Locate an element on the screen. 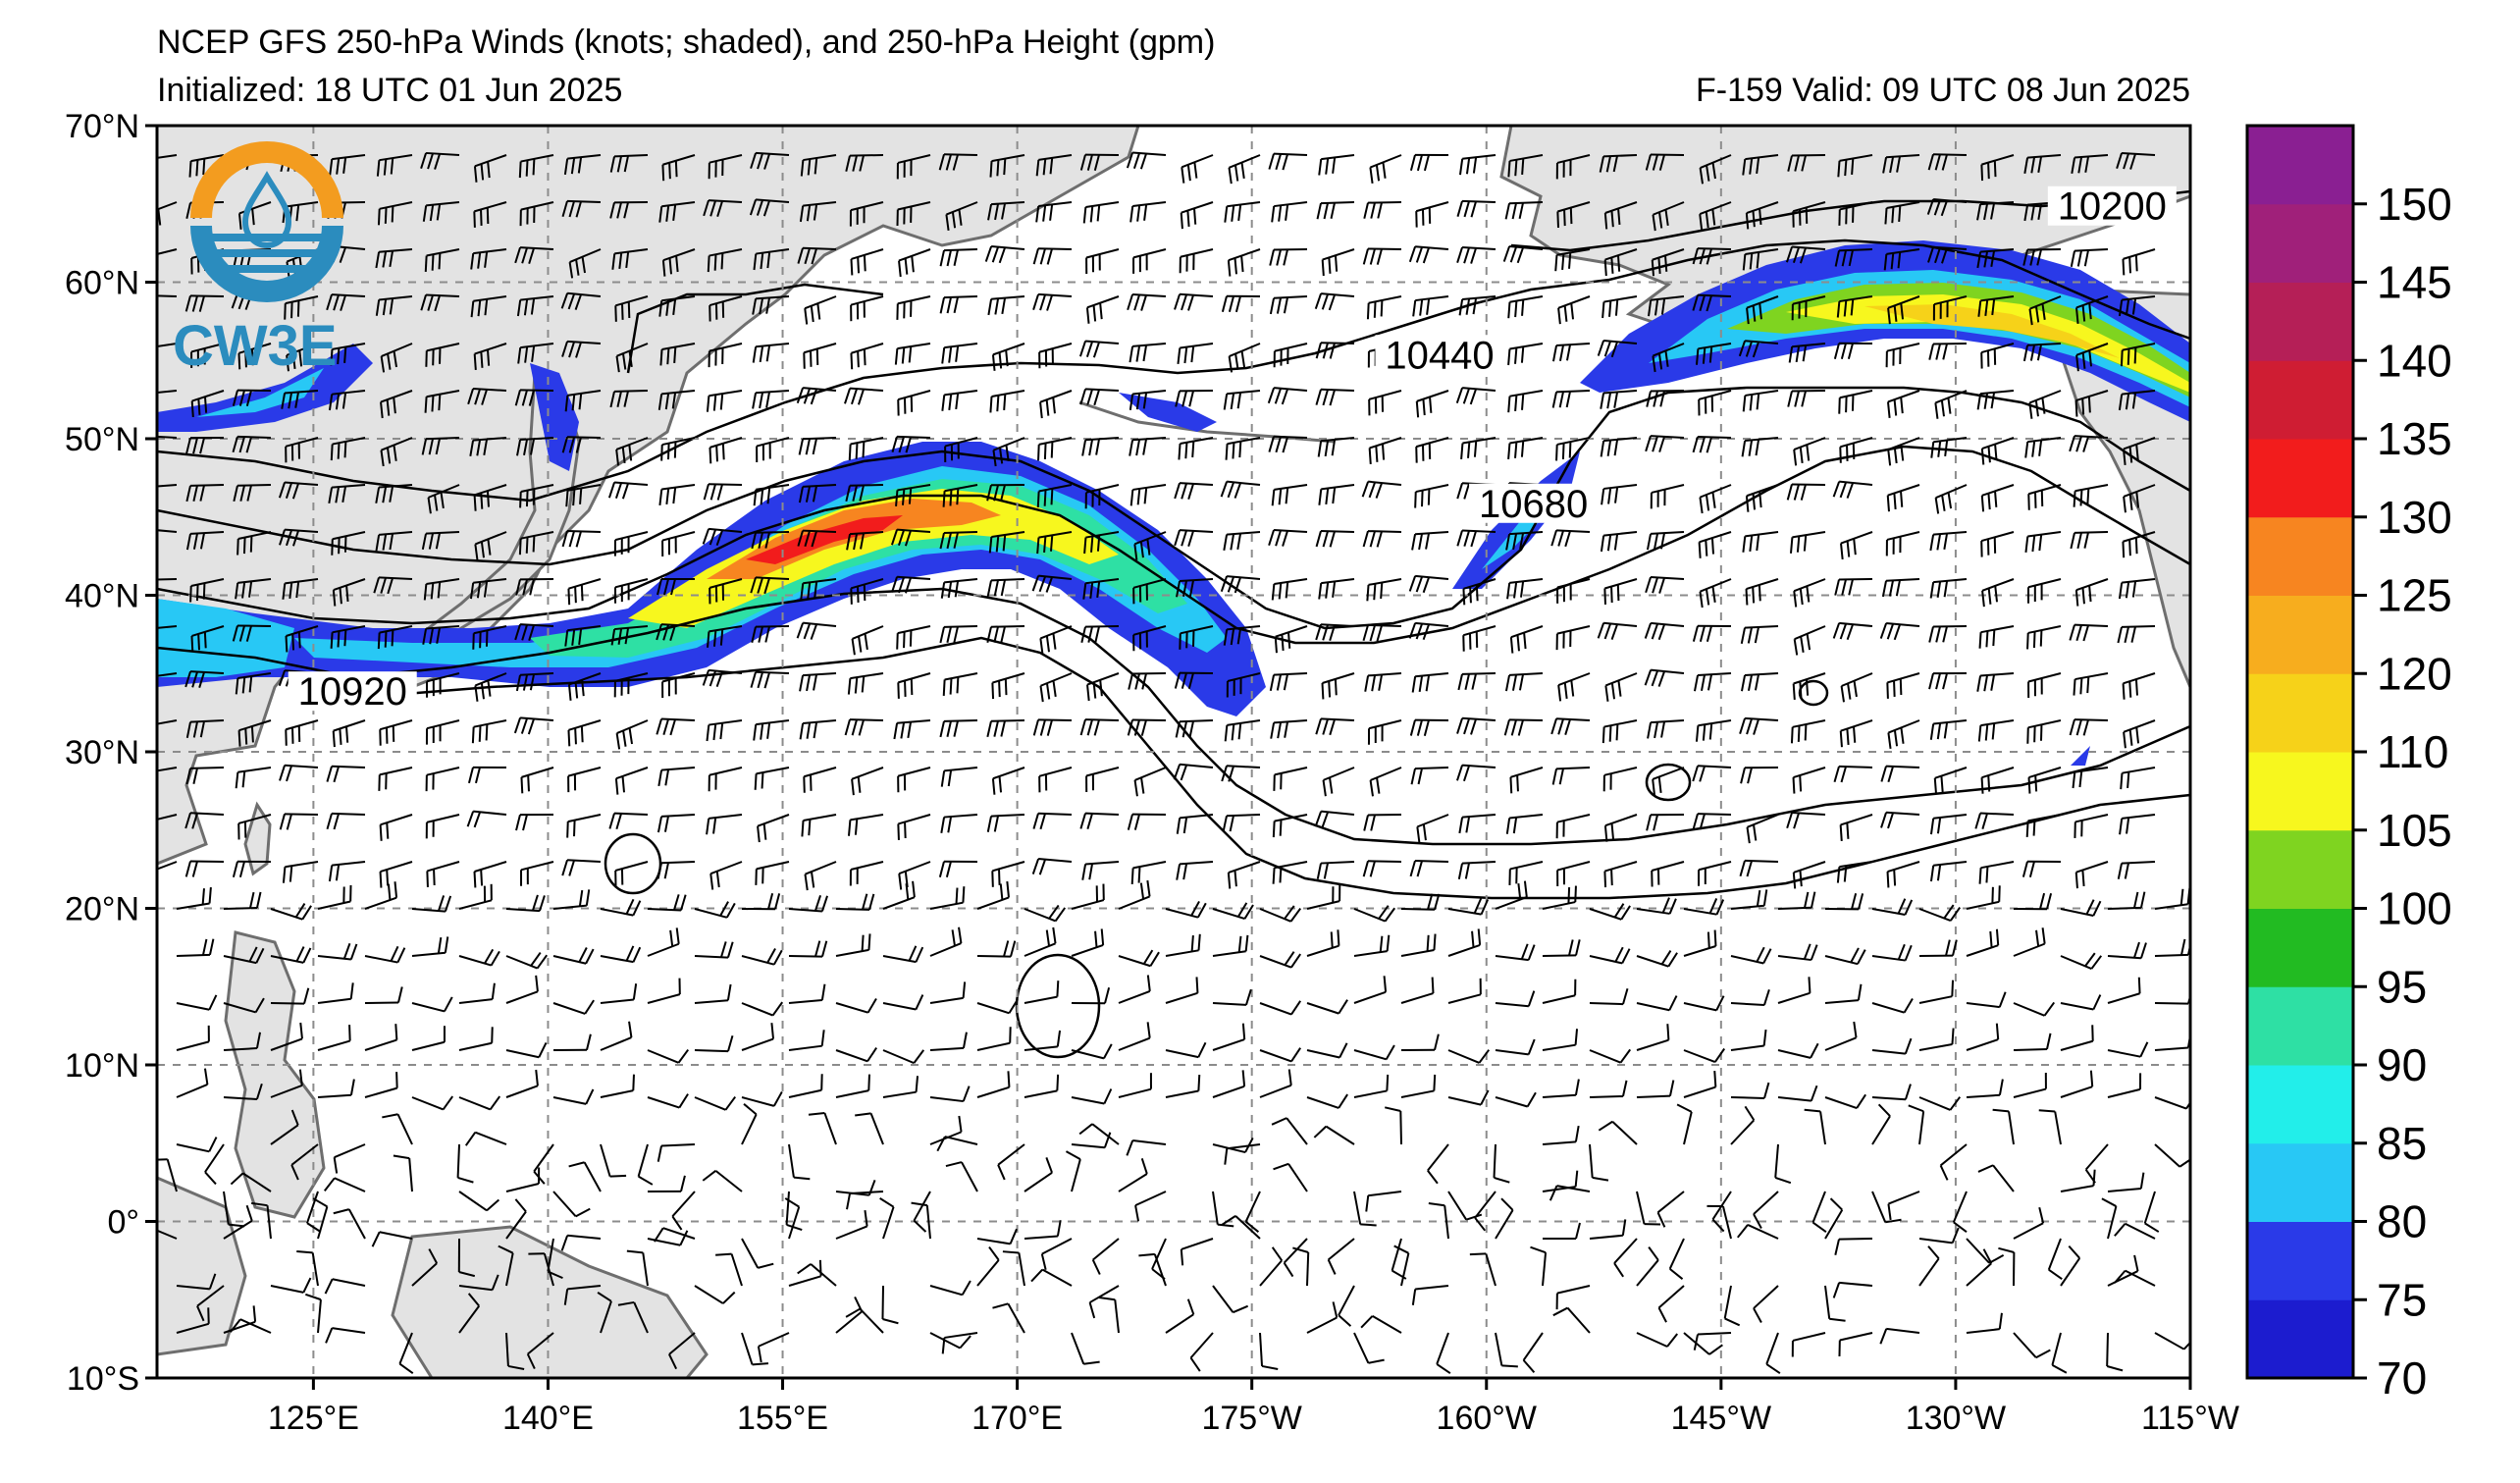  taiwan-island is located at coordinates (257, 838).